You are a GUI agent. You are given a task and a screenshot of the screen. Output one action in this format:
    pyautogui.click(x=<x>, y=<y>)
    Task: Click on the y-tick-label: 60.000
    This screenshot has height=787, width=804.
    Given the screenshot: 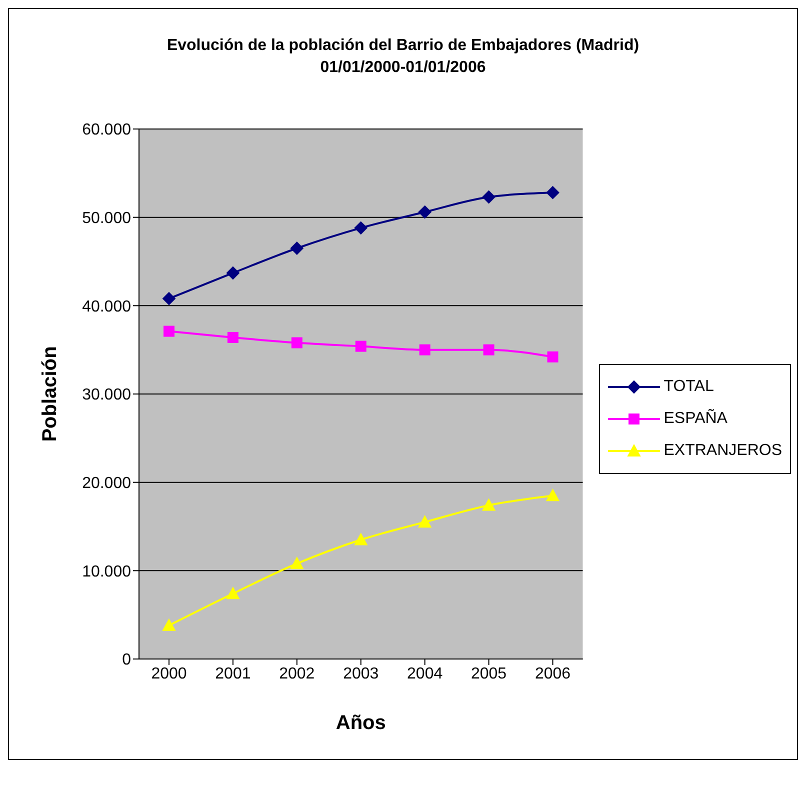 What is the action you would take?
    pyautogui.click(x=107, y=130)
    